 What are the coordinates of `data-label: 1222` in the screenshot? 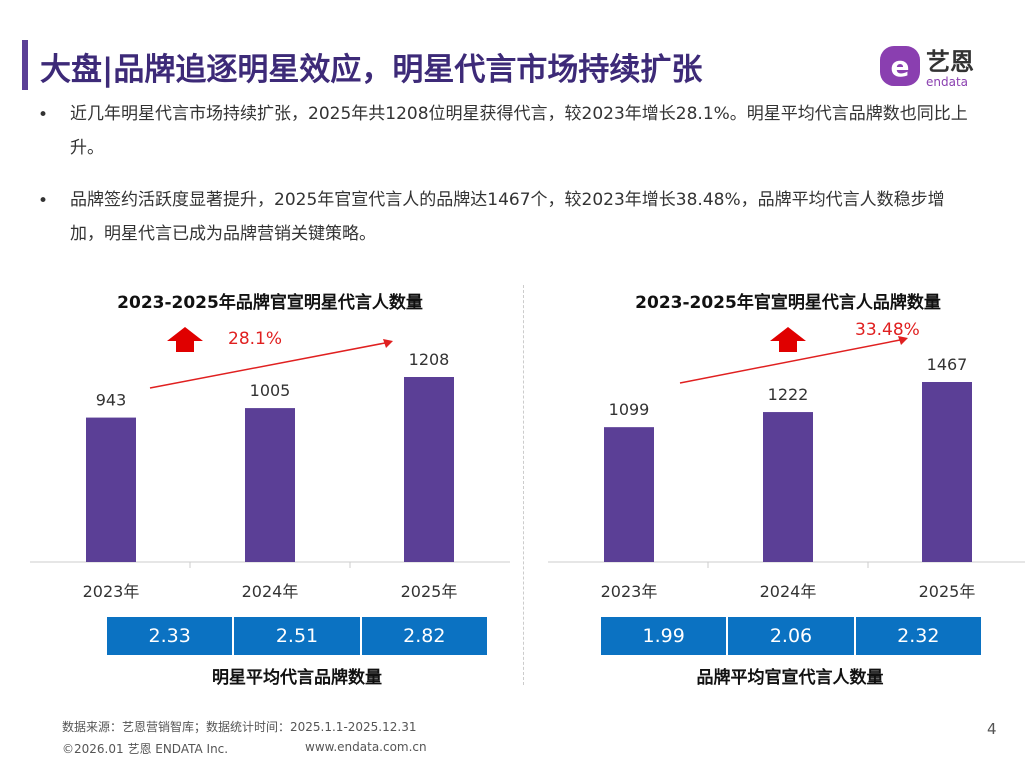 It's located at (788, 394).